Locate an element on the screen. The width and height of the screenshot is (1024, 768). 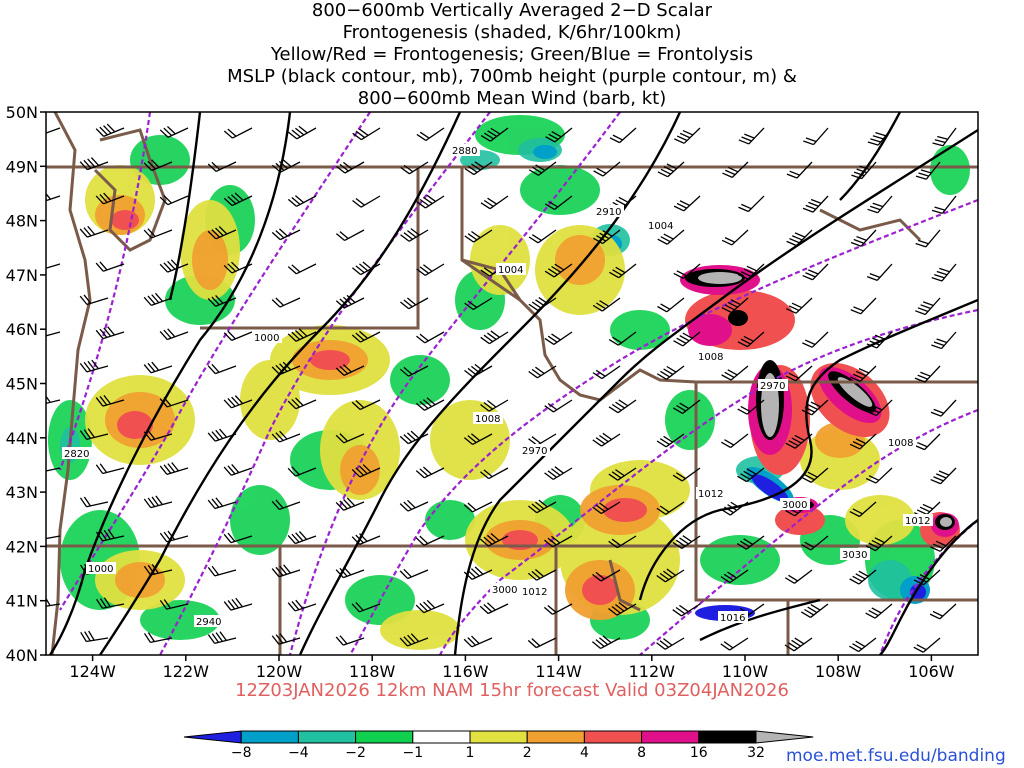
lon-label: 118W is located at coordinates (372, 671).